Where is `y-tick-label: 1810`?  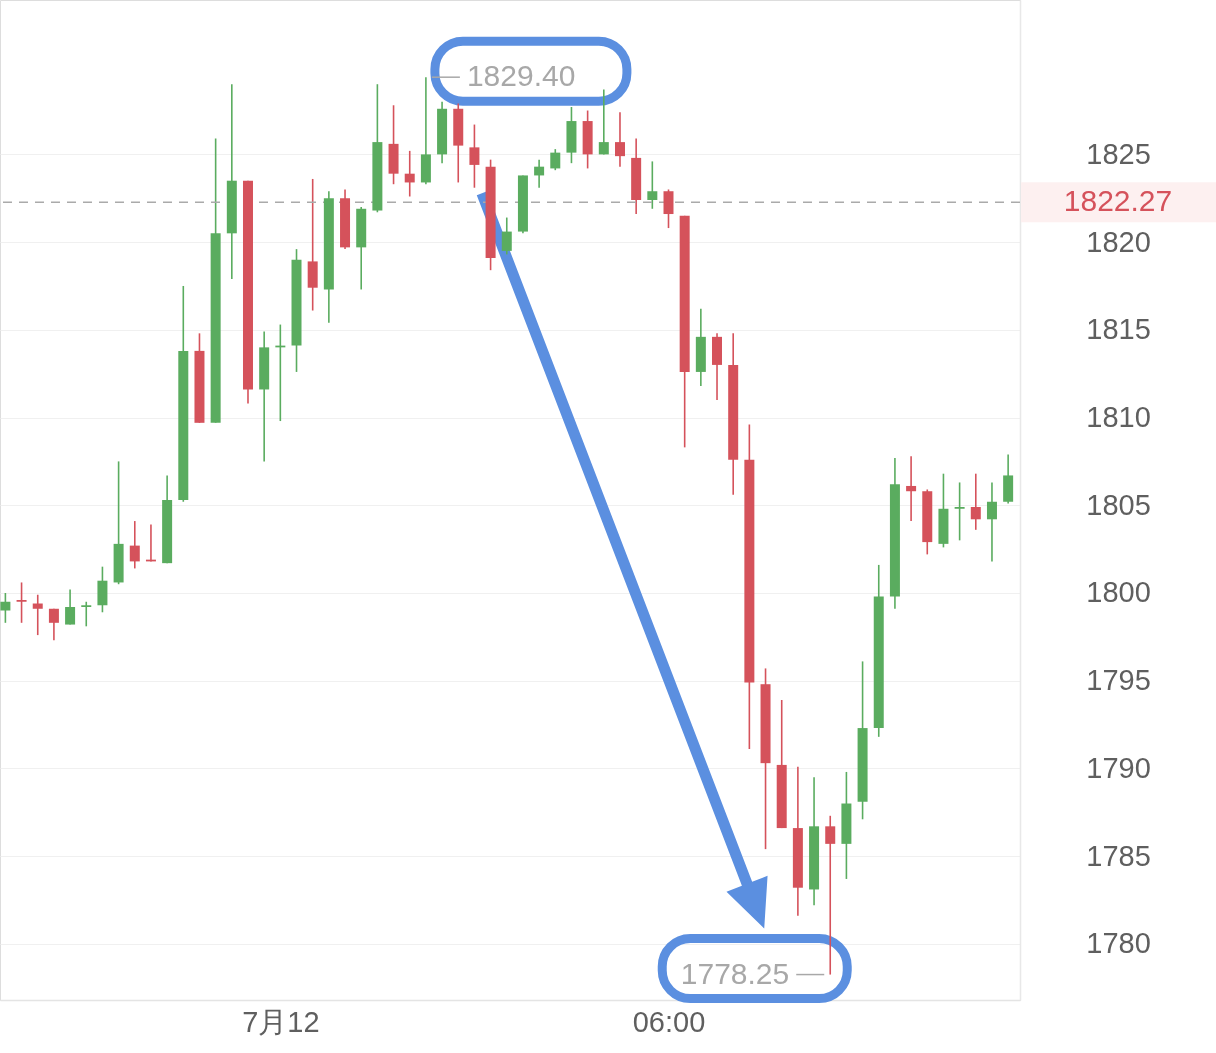 y-tick-label: 1810 is located at coordinates (1118, 417).